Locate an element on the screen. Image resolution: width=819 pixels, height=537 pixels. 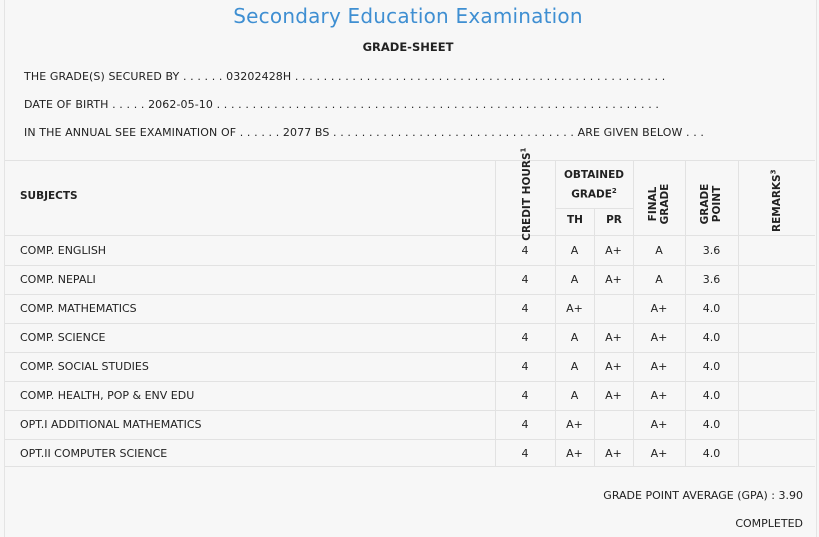
subject-cell: OPT.II COMPUTER SCIENCE is located at coordinates (94, 453).